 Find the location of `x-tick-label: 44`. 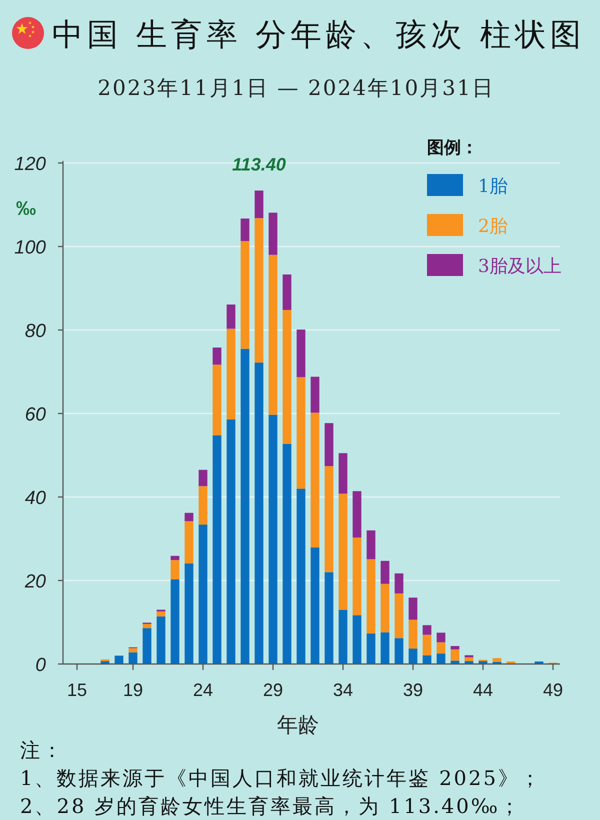

x-tick-label: 44 is located at coordinates (483, 690).